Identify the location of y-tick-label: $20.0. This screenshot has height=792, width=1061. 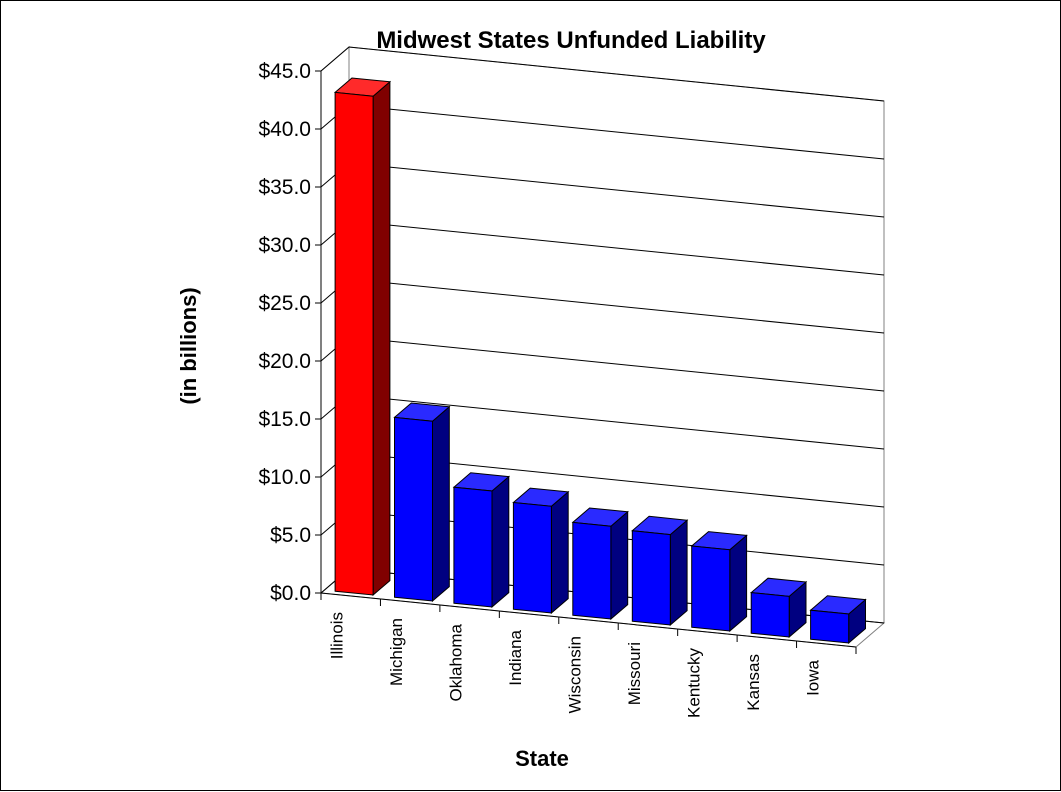
(284, 361).